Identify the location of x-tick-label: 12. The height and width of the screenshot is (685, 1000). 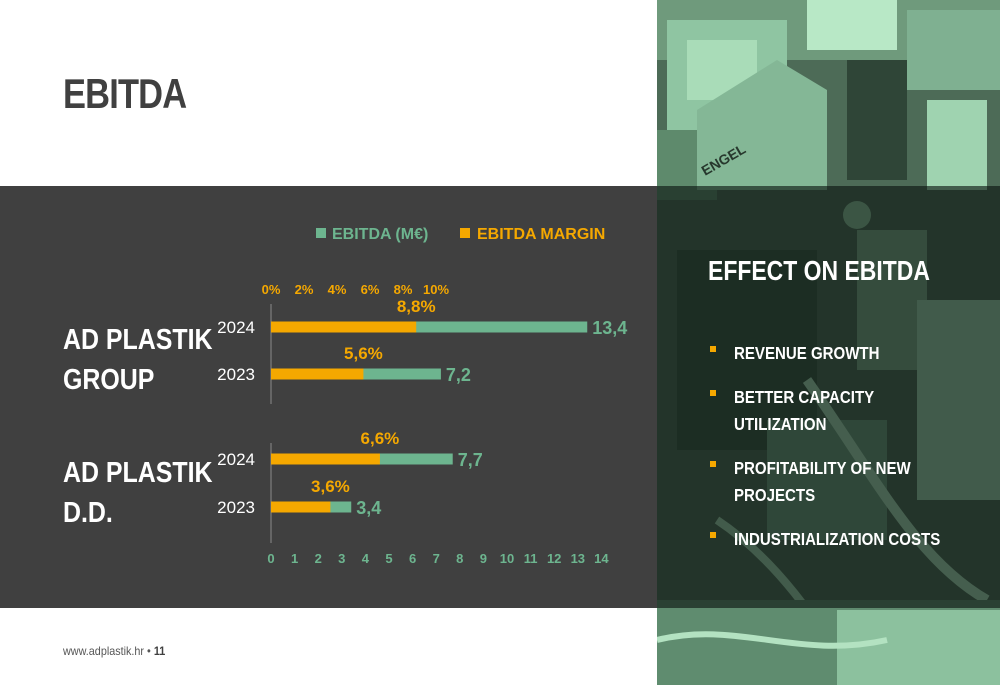
(554, 558).